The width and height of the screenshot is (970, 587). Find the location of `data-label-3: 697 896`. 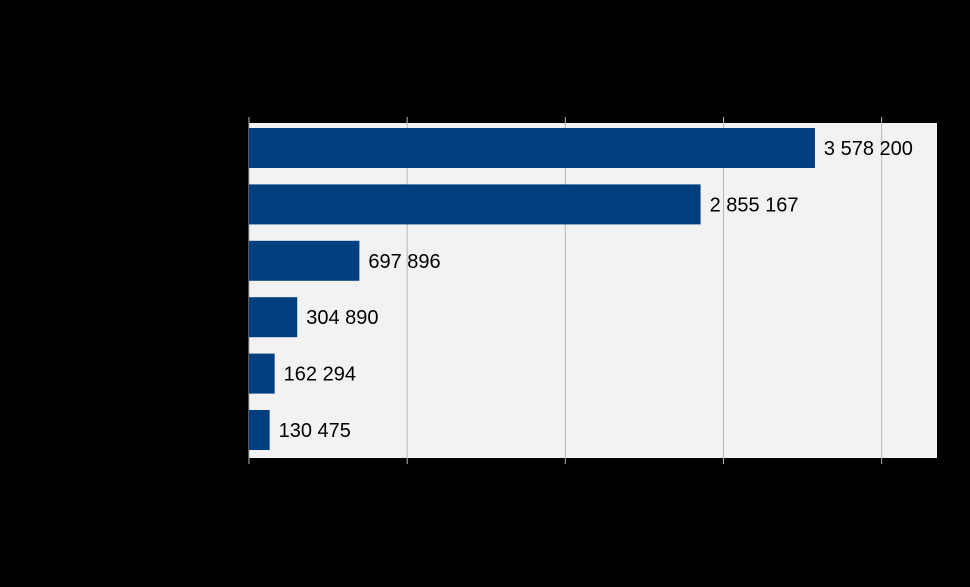

data-label-3: 697 896 is located at coordinates (404, 262).